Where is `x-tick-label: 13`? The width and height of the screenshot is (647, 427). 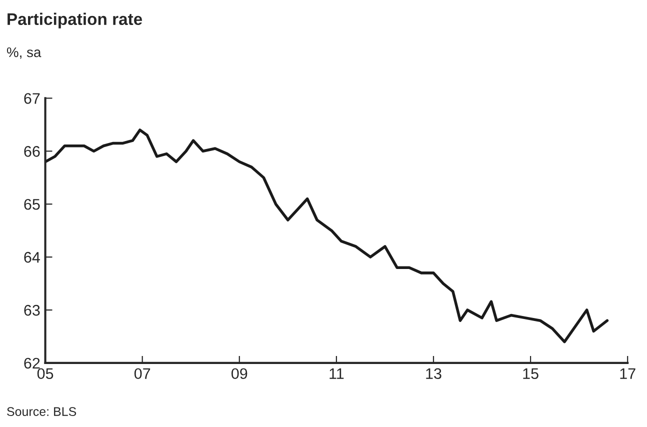
x-tick-label: 13 is located at coordinates (434, 374).